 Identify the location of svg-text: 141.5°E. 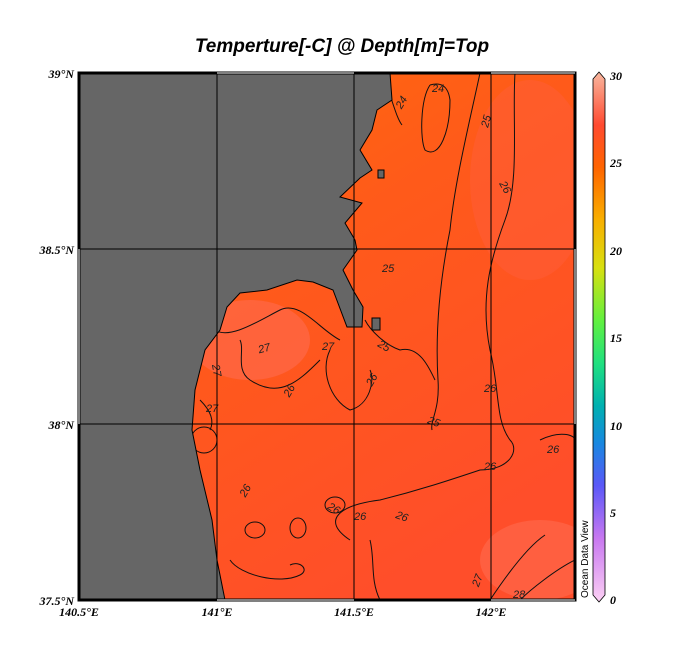
(354, 612).